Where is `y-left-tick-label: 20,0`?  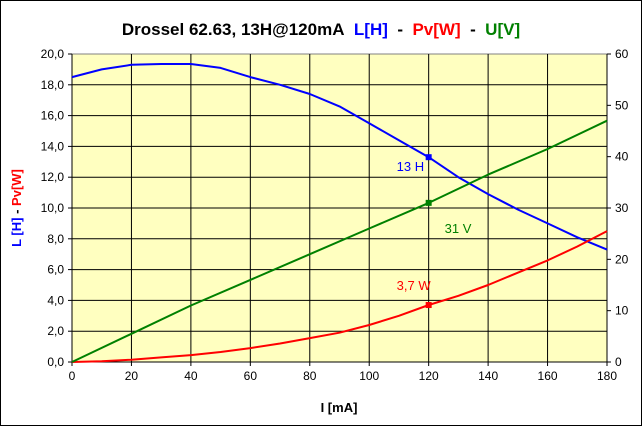 y-left-tick-label: 20,0 is located at coordinates (53, 54).